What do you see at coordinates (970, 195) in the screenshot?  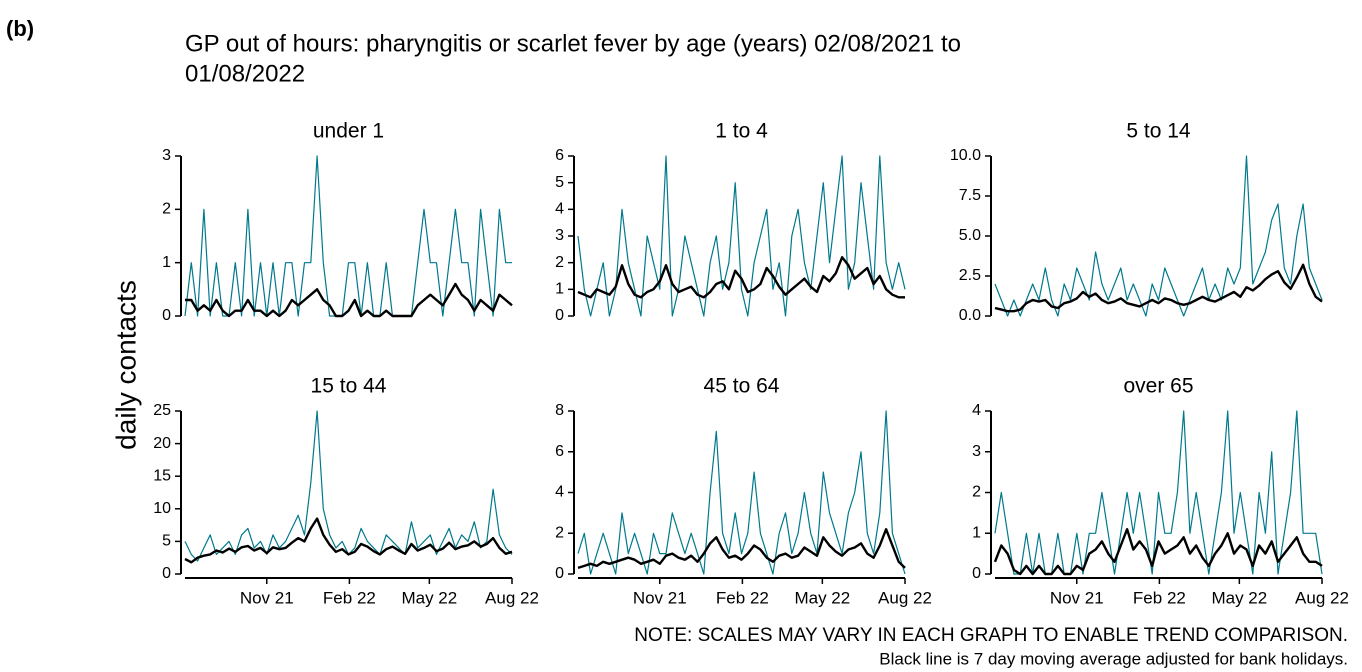 I see `y-tick-label: 7.5` at bounding box center [970, 195].